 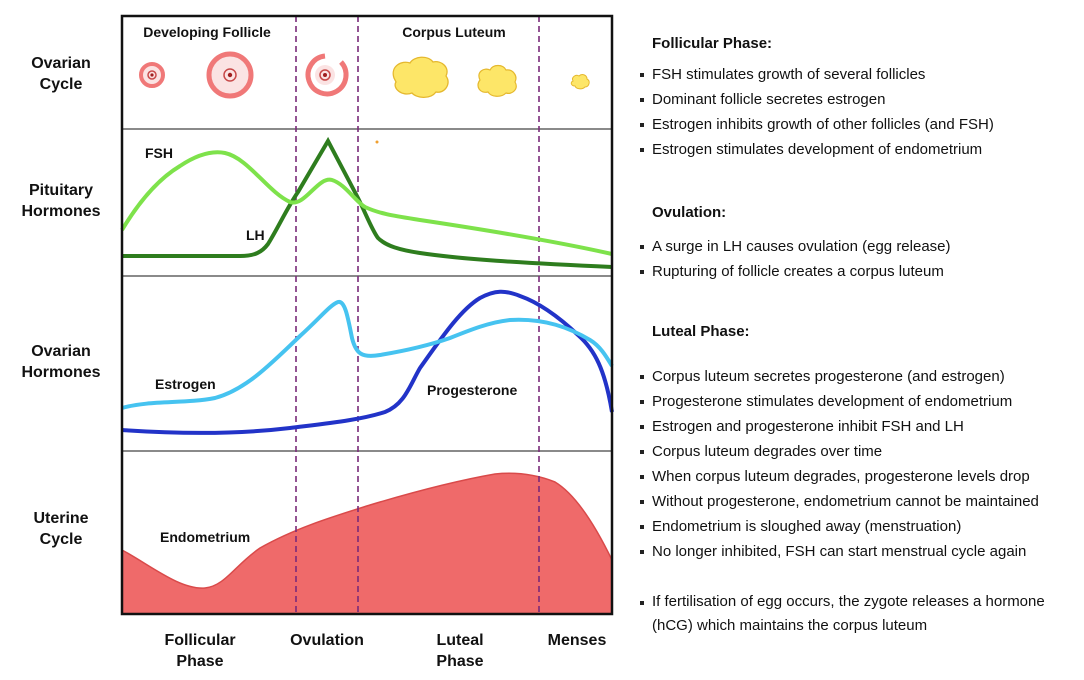 I want to click on lh-curve, so click(x=367, y=202).